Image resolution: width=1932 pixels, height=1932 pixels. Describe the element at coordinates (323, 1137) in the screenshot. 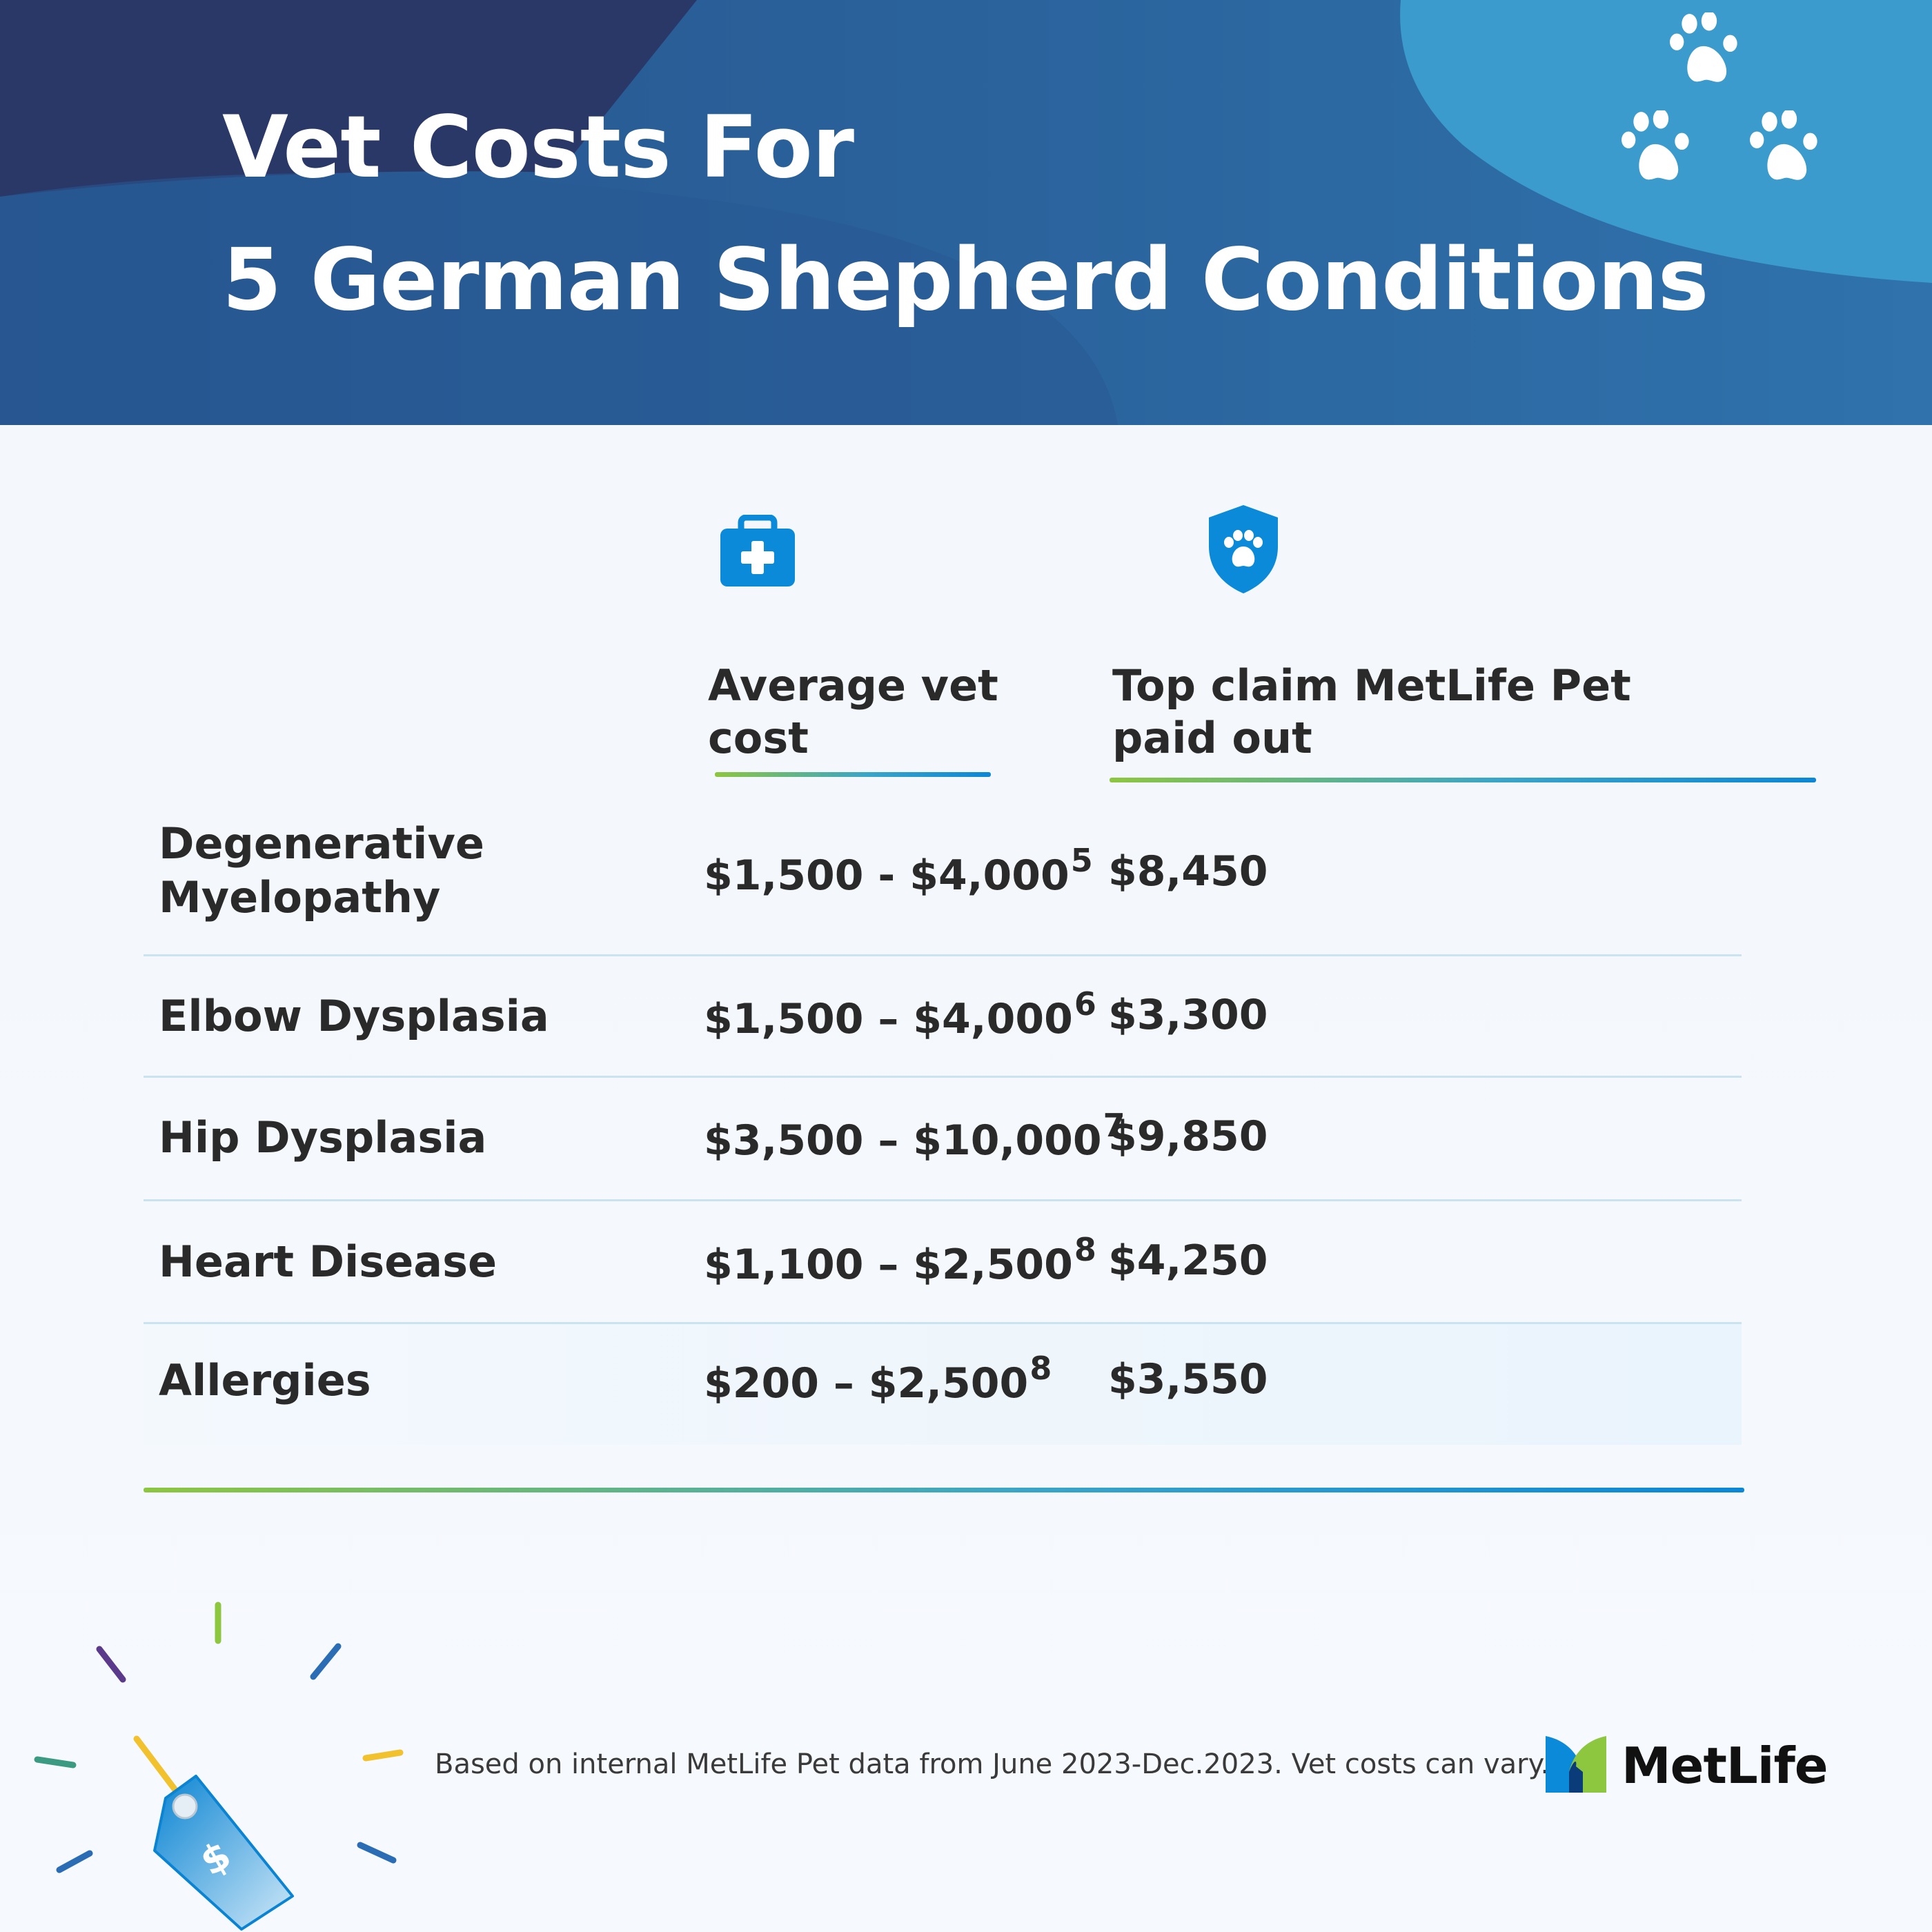

I see `condition-name: Hip Dysplasia` at that location.